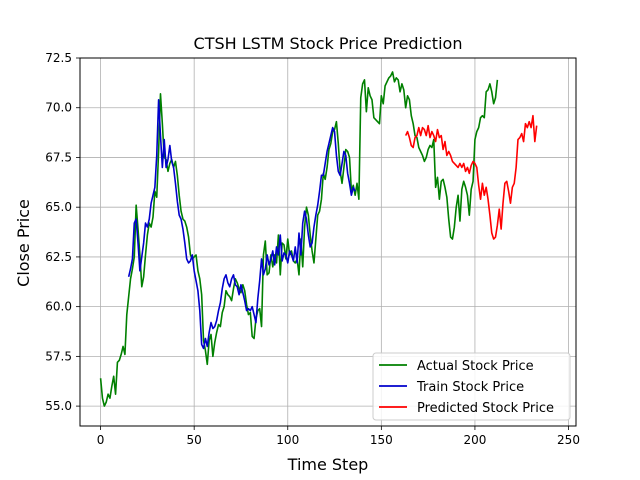  Describe the element at coordinates (58, 406) in the screenshot. I see `y-tick-label: 55.0` at that location.